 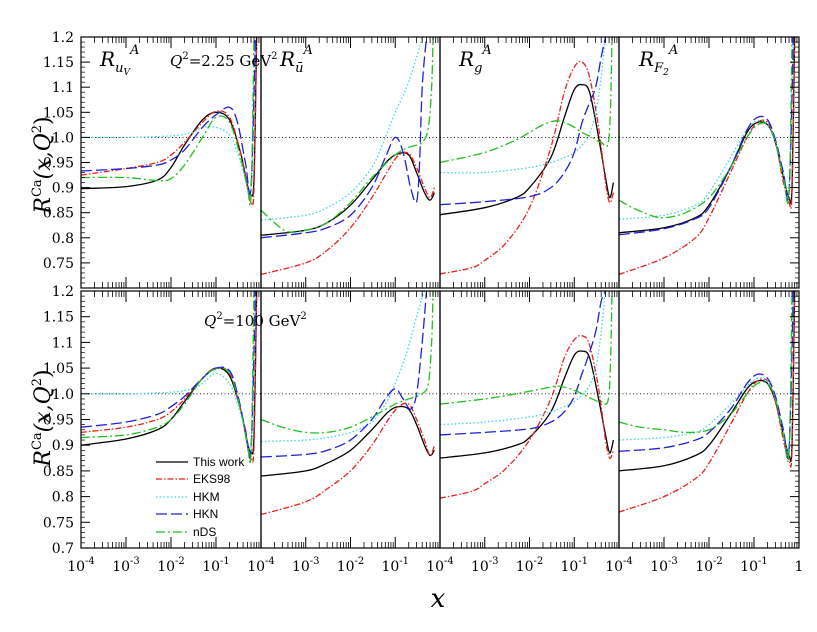 What do you see at coordinates (438, 599) in the screenshot?
I see `x-axis-title: x` at bounding box center [438, 599].